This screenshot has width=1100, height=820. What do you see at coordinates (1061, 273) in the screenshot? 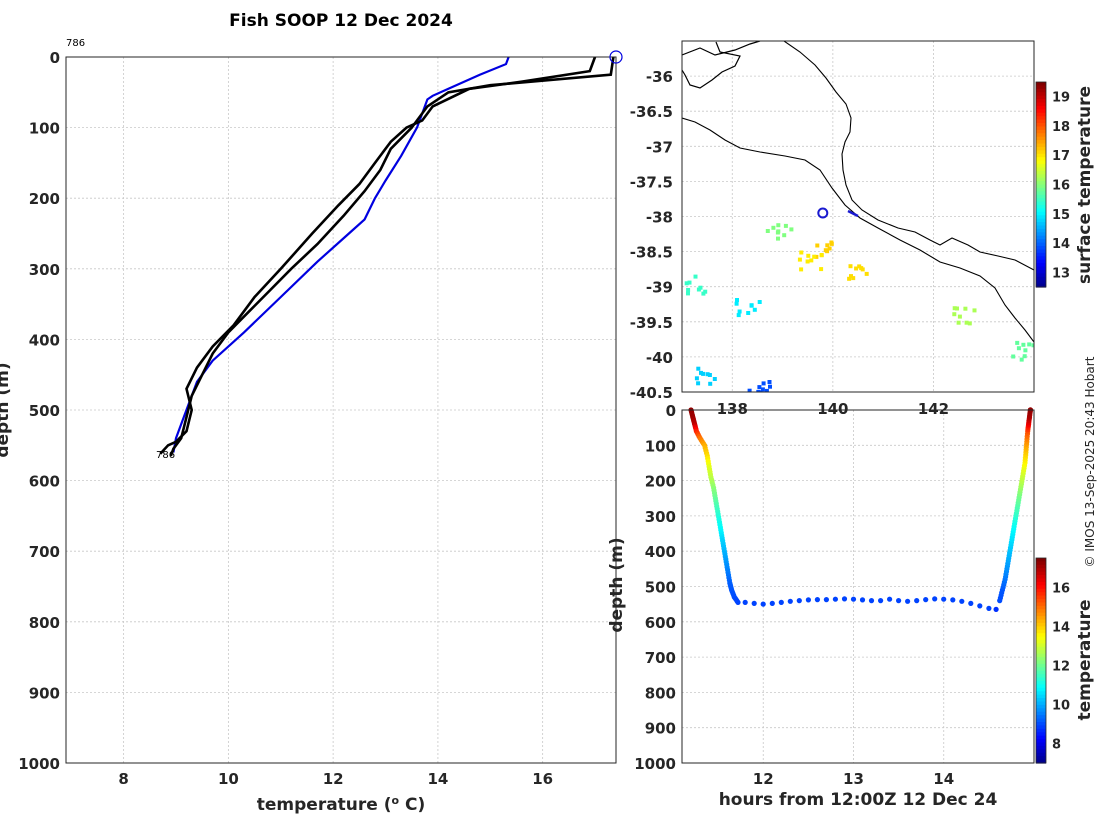
I see `colorbar-tick-label: 13` at bounding box center [1061, 273].